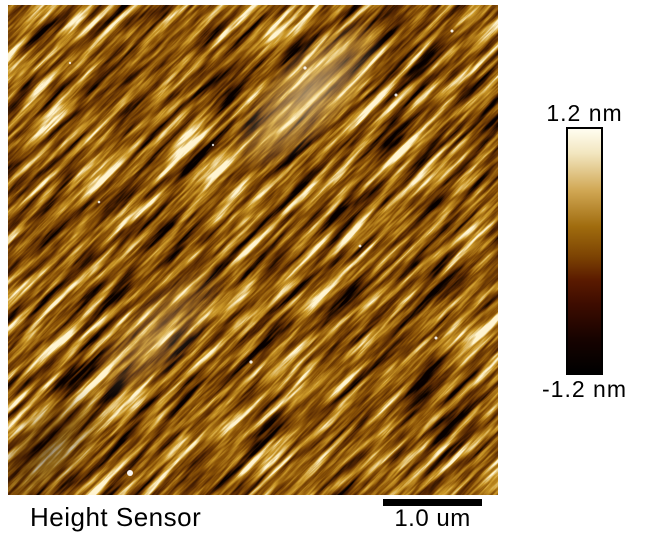 This screenshot has height=540, width=660. Describe the element at coordinates (116, 517) in the screenshot. I see `channel-caption: Height Sensor` at that location.